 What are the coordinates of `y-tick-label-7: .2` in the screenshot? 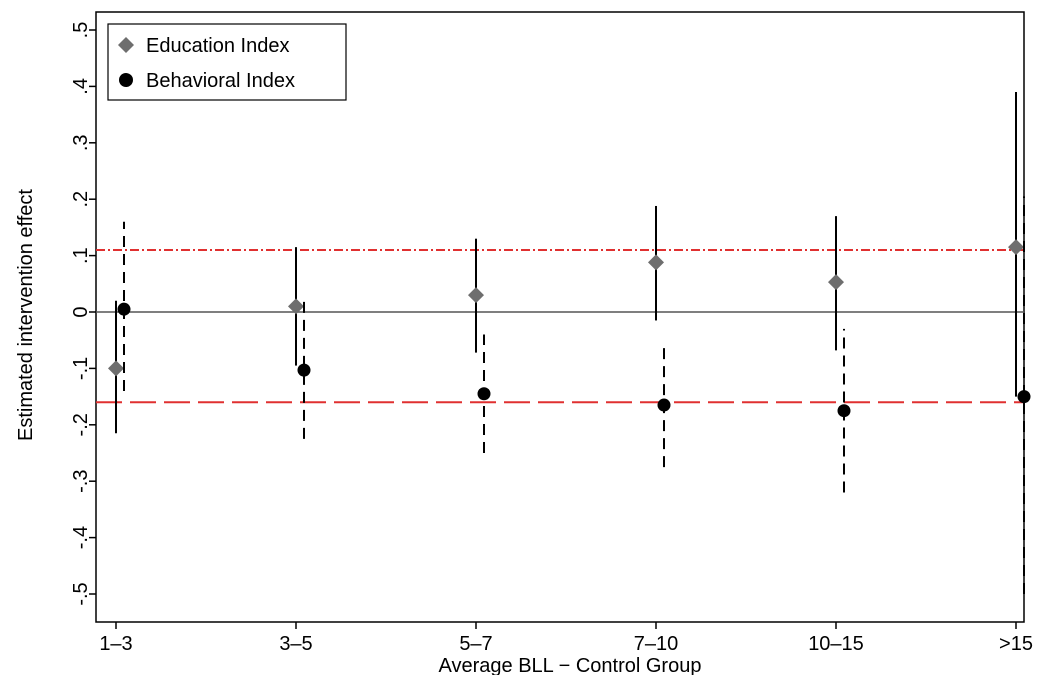 It's located at (81, 199).